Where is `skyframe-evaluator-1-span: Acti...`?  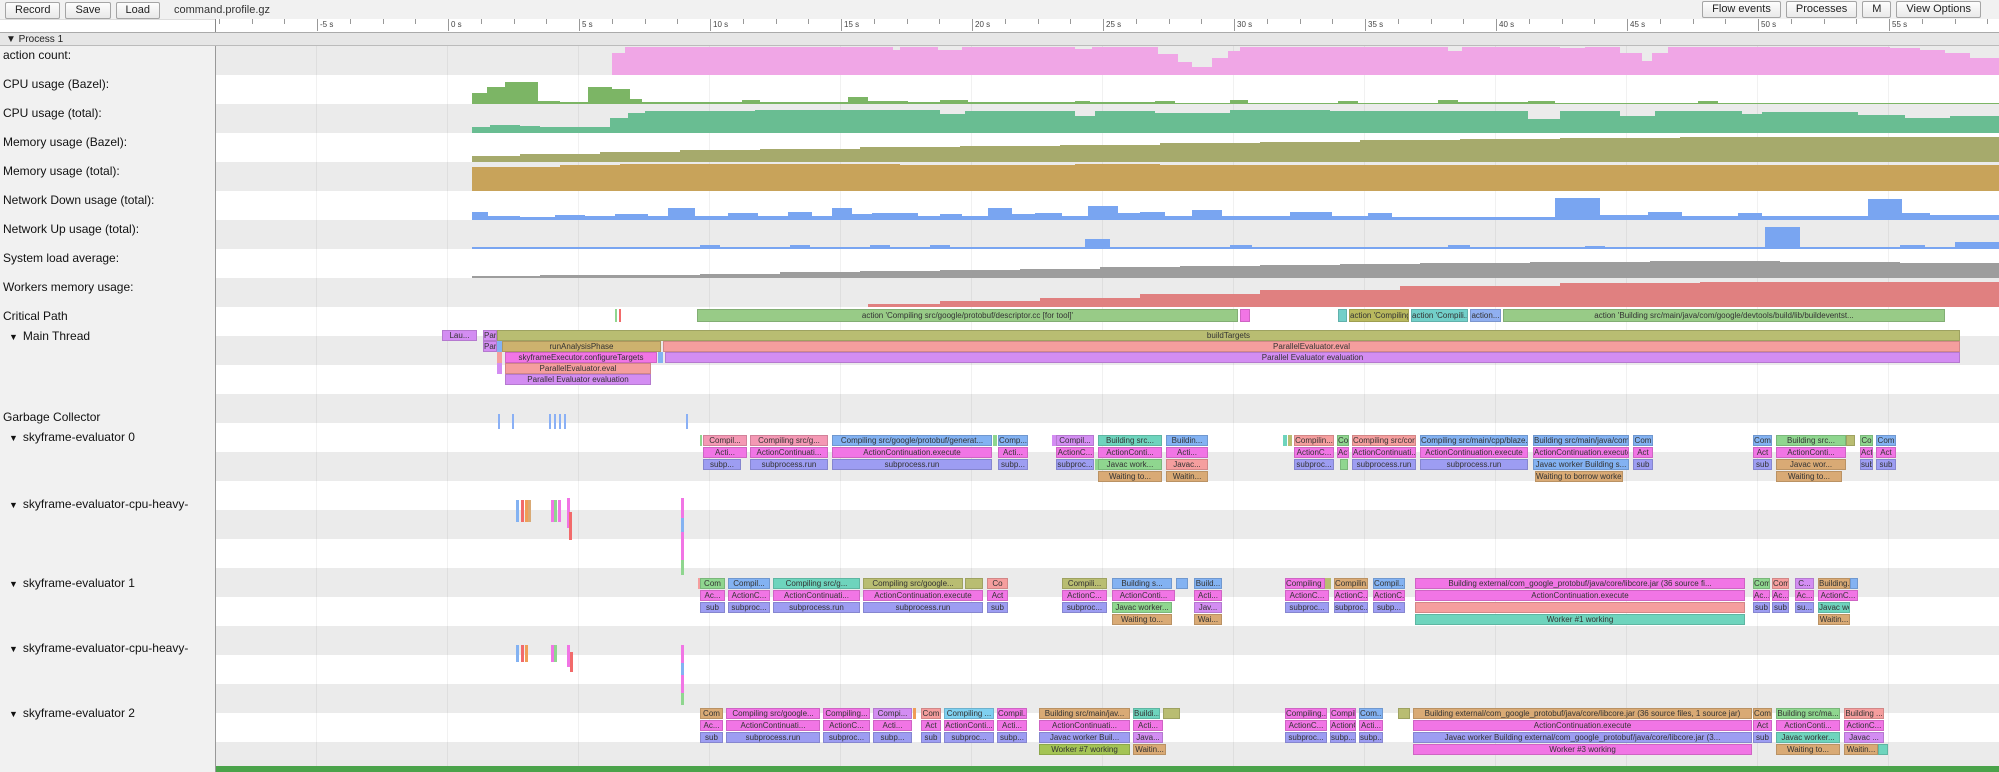
skyframe-evaluator-1-span: Acti... is located at coordinates (1208, 595).